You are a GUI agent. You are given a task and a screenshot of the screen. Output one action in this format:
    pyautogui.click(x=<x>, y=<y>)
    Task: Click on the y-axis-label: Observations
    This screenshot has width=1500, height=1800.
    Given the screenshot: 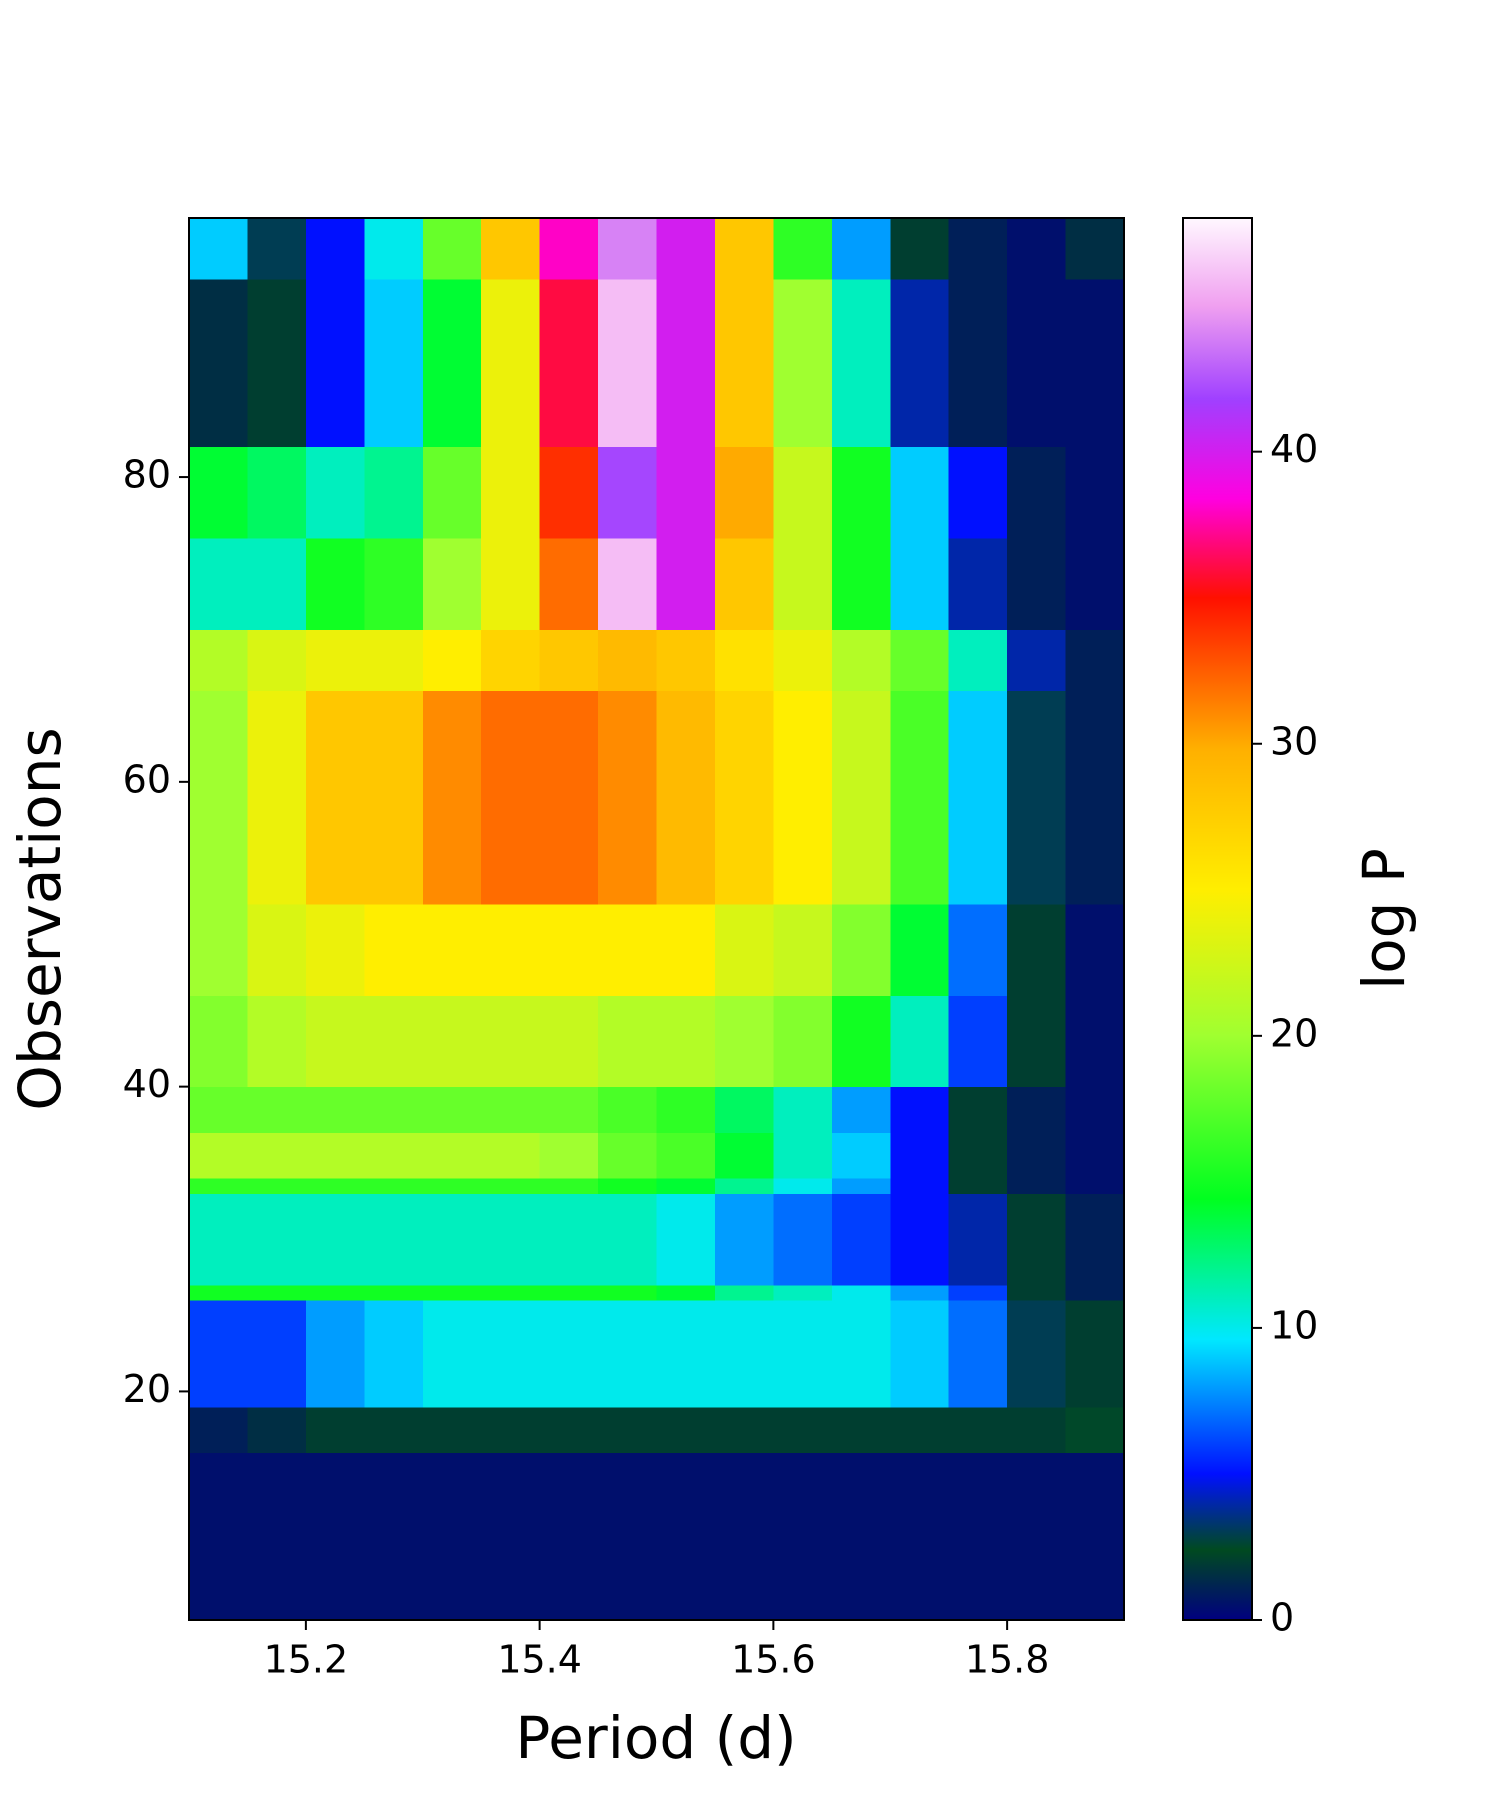 What is the action you would take?
    pyautogui.click(x=40, y=918)
    